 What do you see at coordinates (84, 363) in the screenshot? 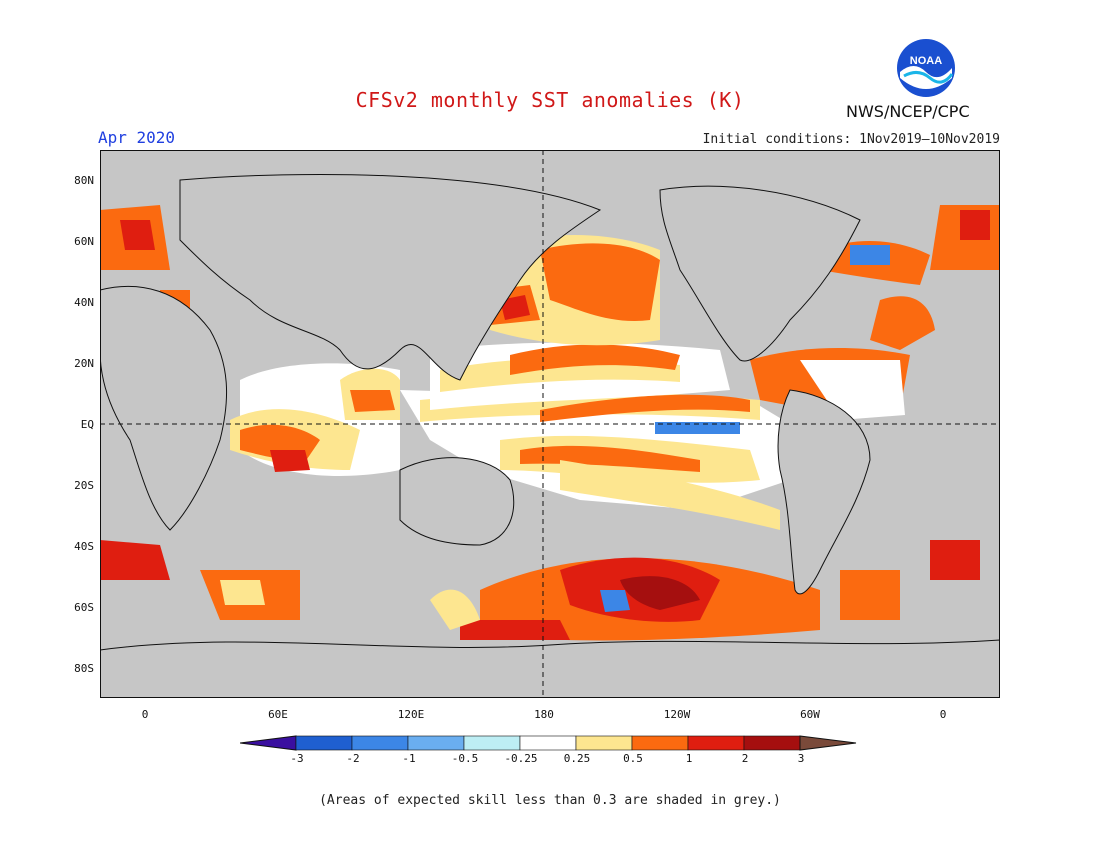
I see `lat-label-20n: 20N` at bounding box center [84, 363].